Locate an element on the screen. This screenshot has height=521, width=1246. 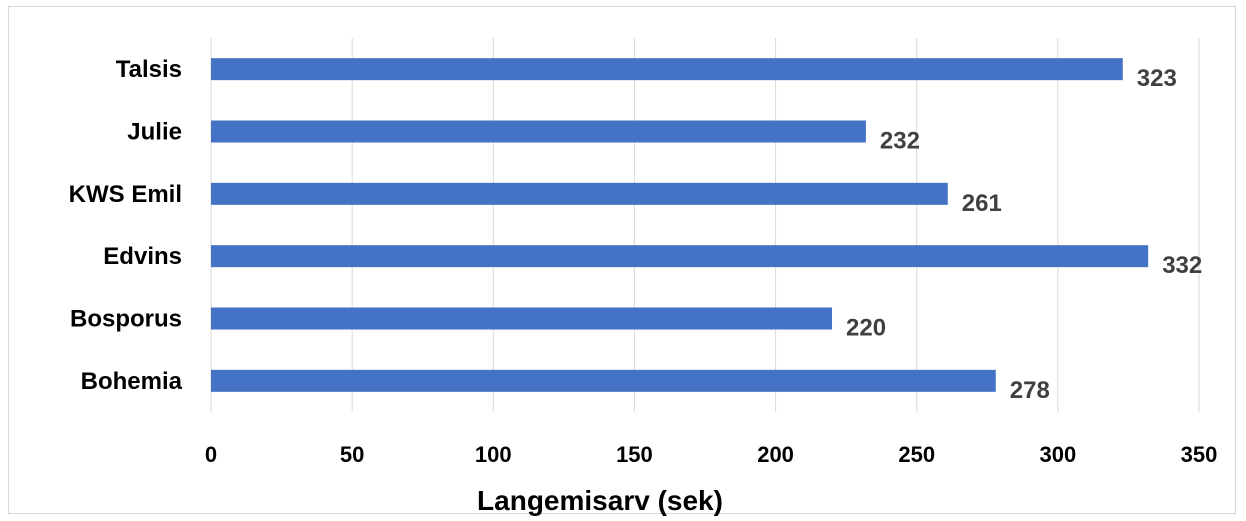
category-label: Julie is located at coordinates (154, 132).